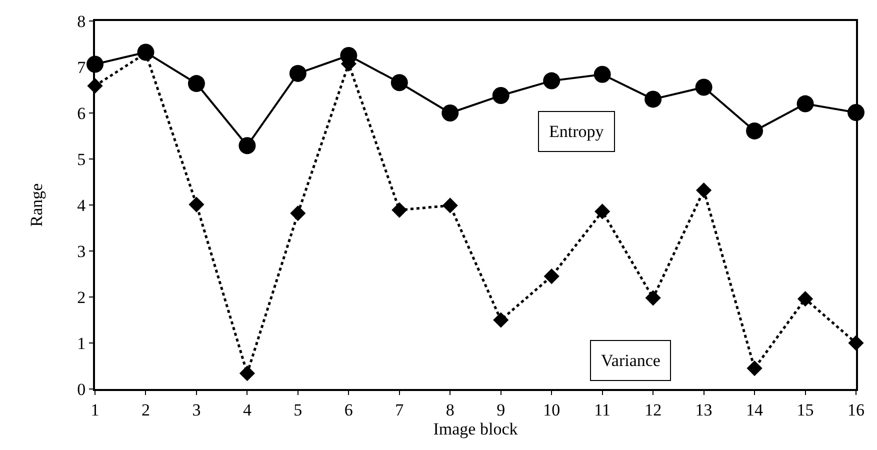 The image size is (877, 450). I want to click on x-tick-label: 8, so click(450, 410).